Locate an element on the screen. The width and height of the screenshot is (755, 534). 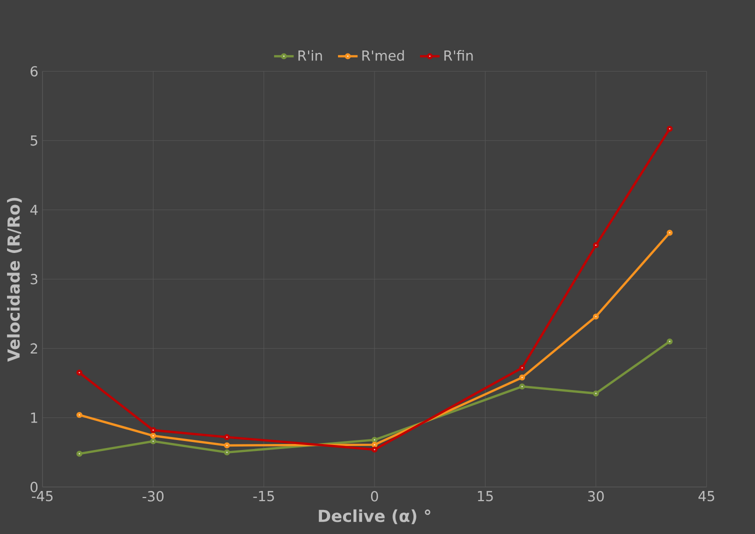
x-tick-label: -45 is located at coordinates (42, 496).